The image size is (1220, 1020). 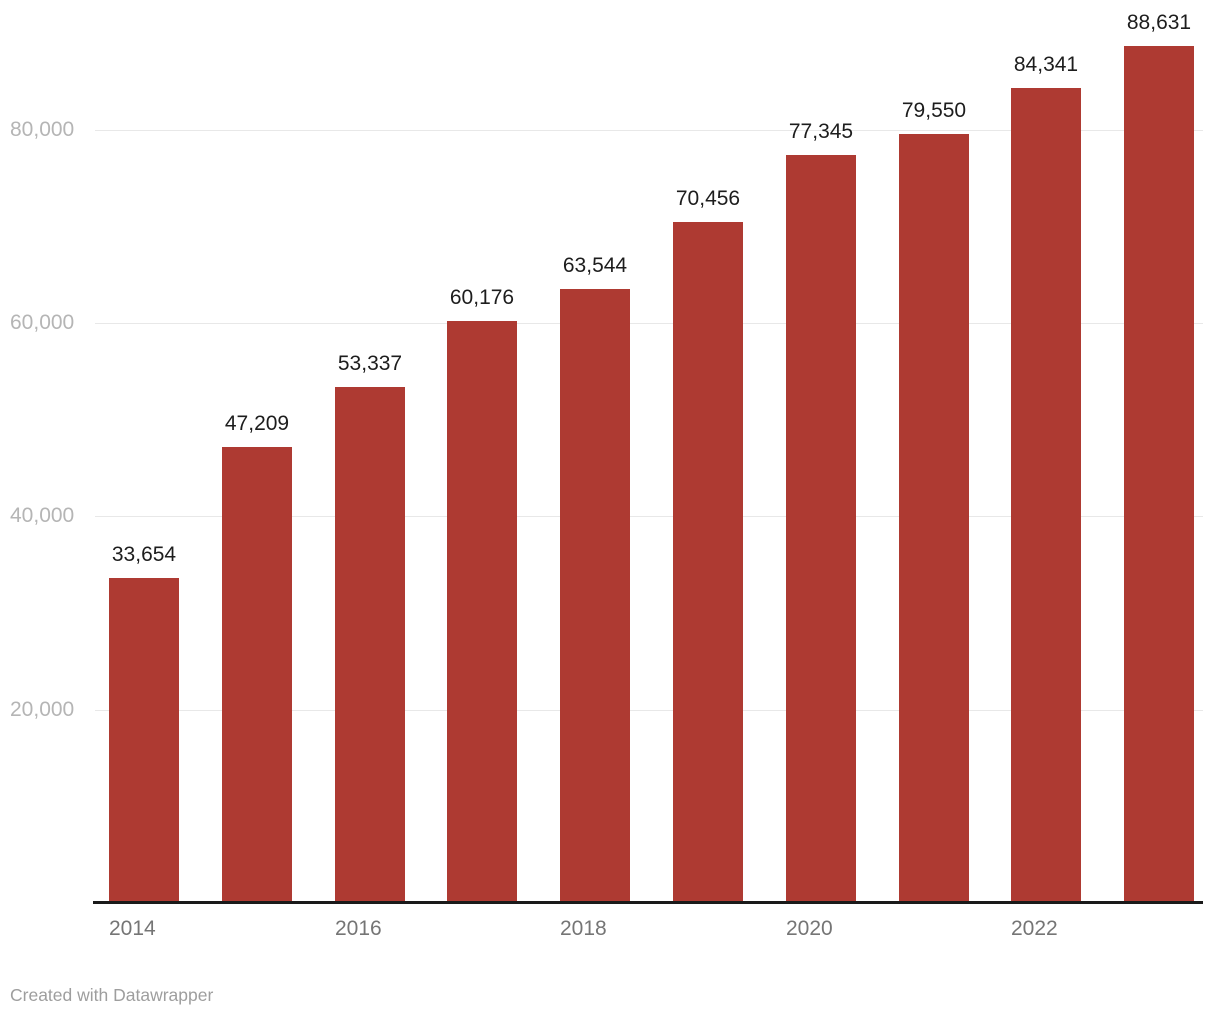 I want to click on bar-value-label: 47,209, so click(x=257, y=423).